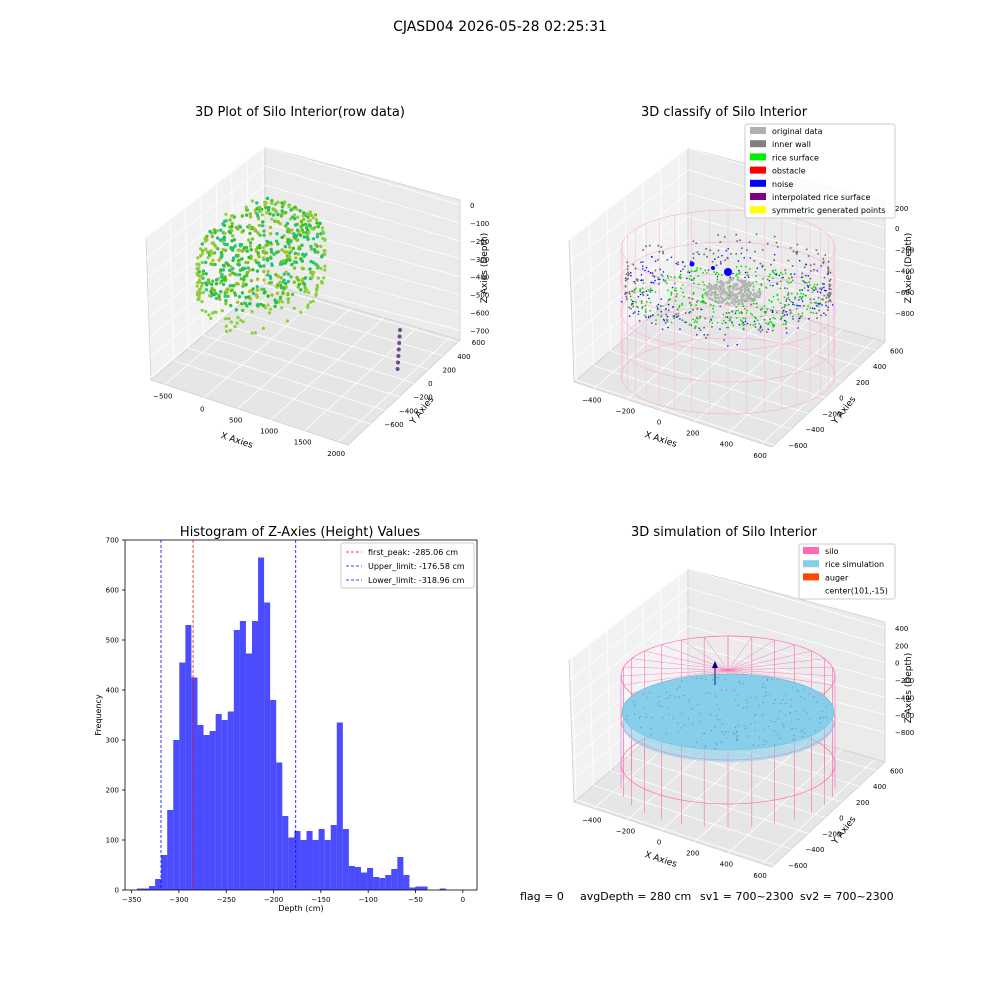 This screenshot has width=1000, height=1000. What do you see at coordinates (635, 896) in the screenshot?
I see `status-avg-depth: avgDepth = 280 cm` at bounding box center [635, 896].